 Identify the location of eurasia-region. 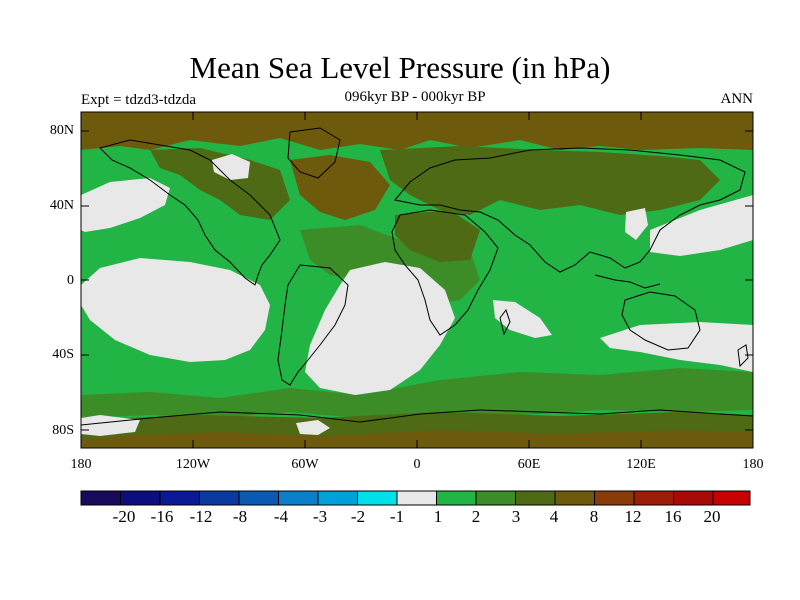
(550, 180).